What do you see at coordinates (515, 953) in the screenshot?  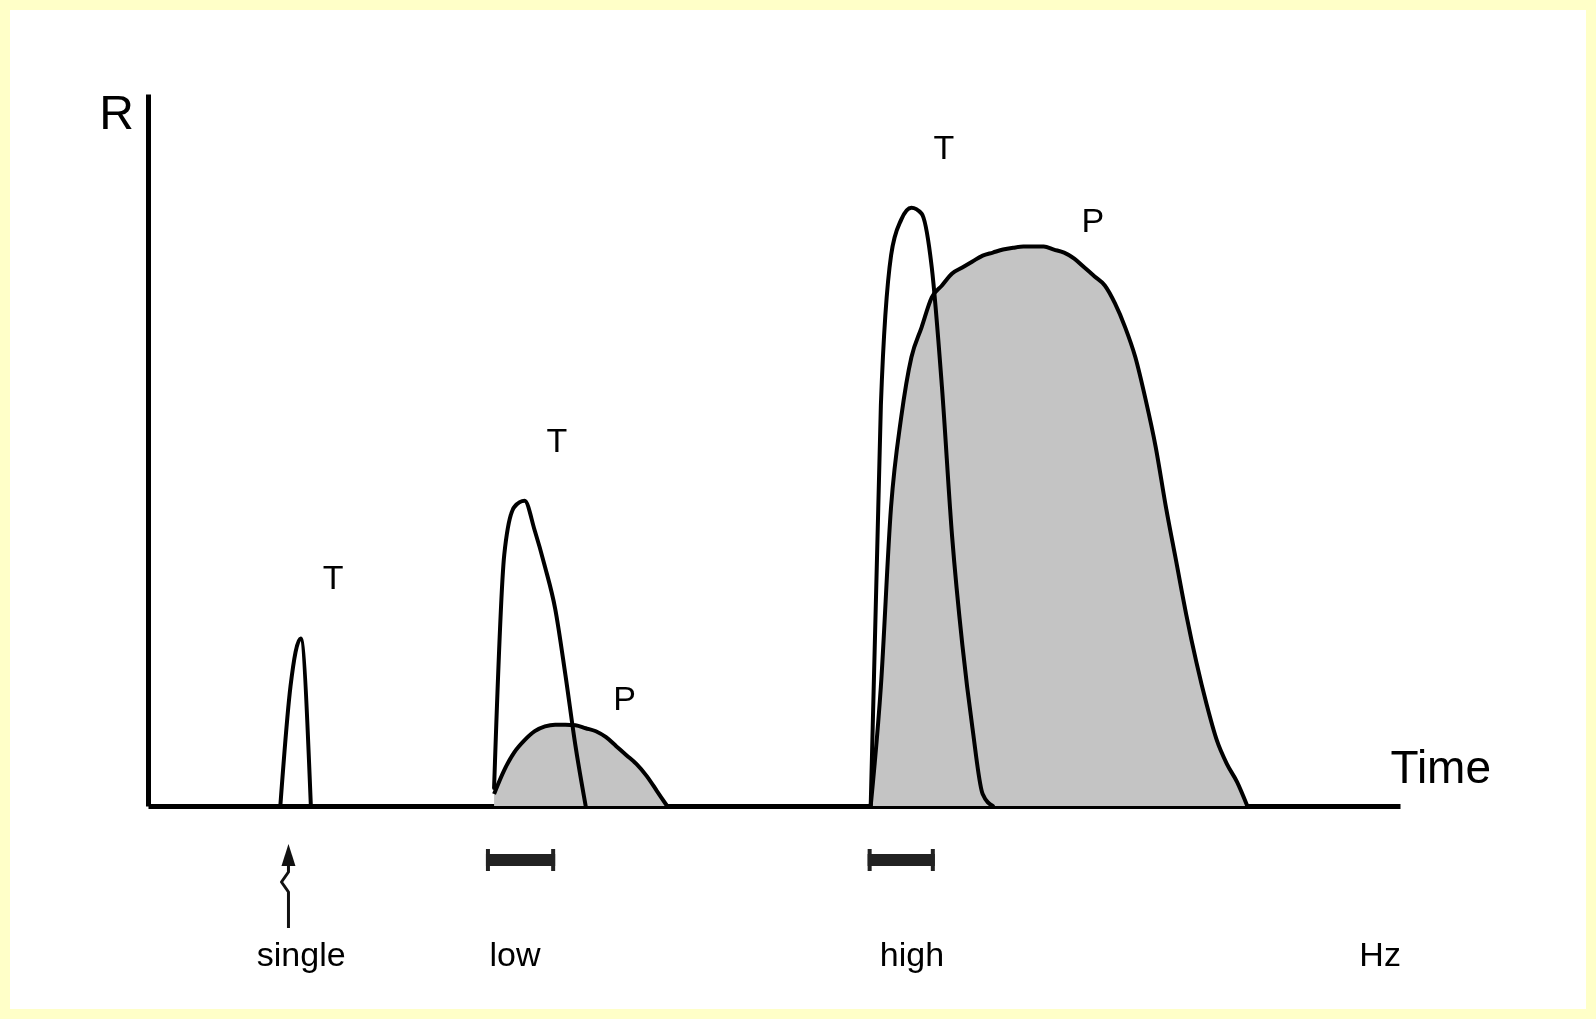 I see `x-tick-label: low` at bounding box center [515, 953].